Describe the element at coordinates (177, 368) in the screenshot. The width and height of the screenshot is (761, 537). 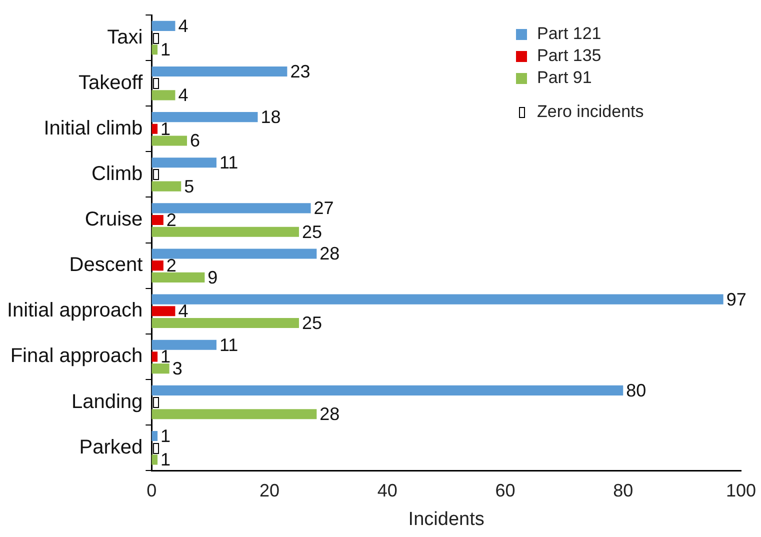
I see `data-label: 3` at that location.